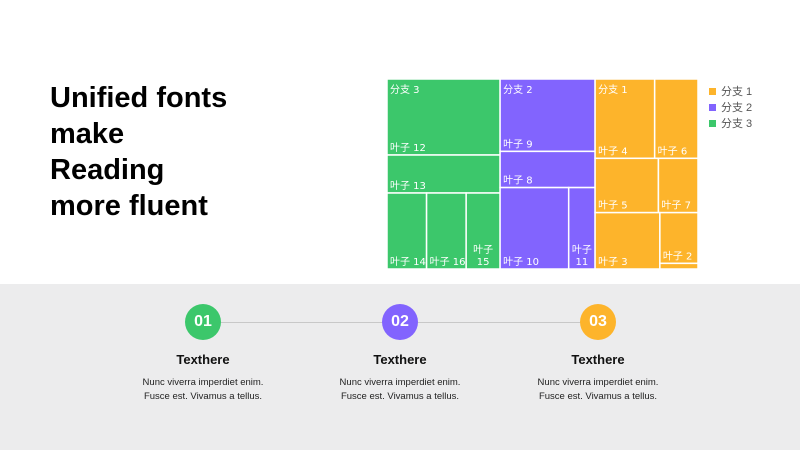 The image size is (800, 450). I want to click on legend-item-branch-1: 分支 1, so click(730, 91).